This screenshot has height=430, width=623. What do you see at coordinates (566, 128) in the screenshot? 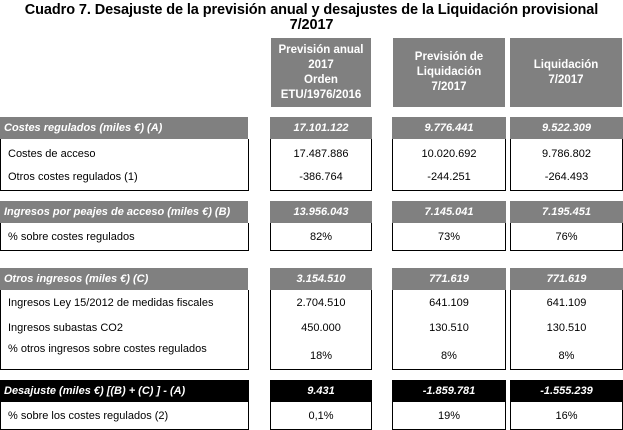
I see `section-value: 9.522.309` at bounding box center [566, 128].